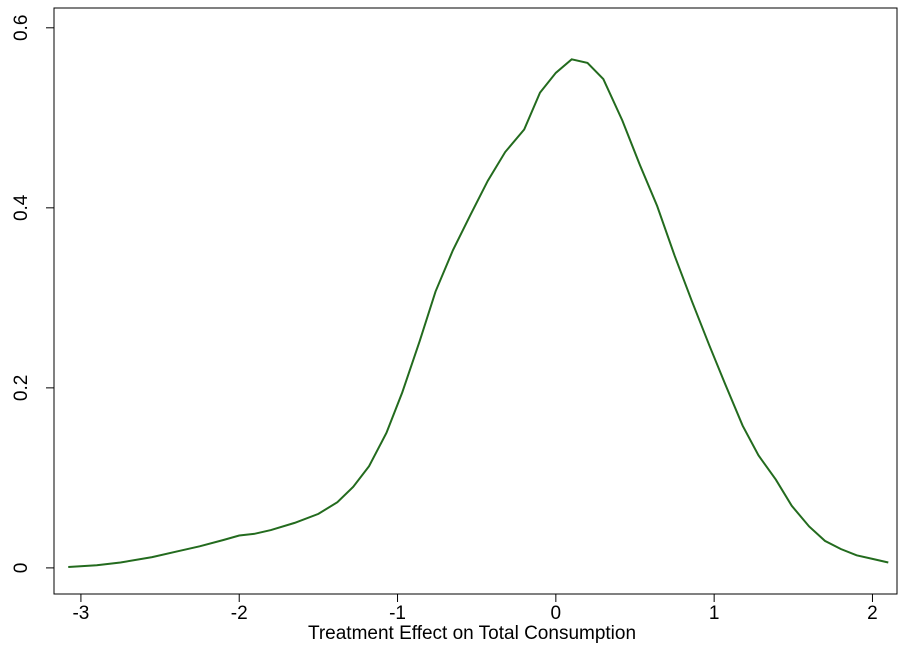 Image resolution: width=900 pixels, height=654 pixels. Describe the element at coordinates (21, 28) in the screenshot. I see `y-tick-label: 0.6` at that location.